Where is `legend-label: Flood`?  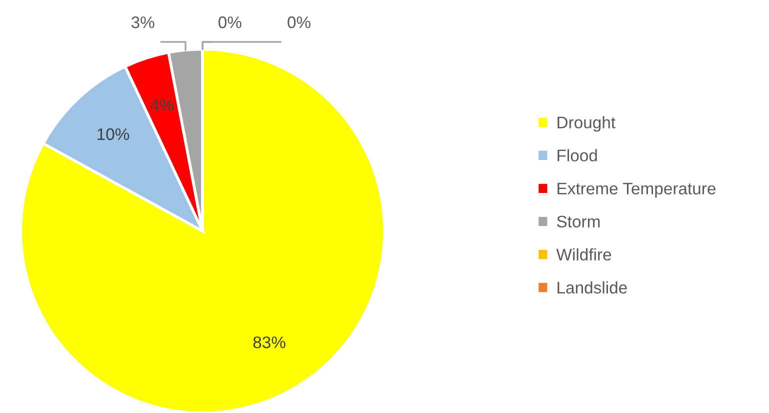
legend-label: Flood is located at coordinates (577, 155).